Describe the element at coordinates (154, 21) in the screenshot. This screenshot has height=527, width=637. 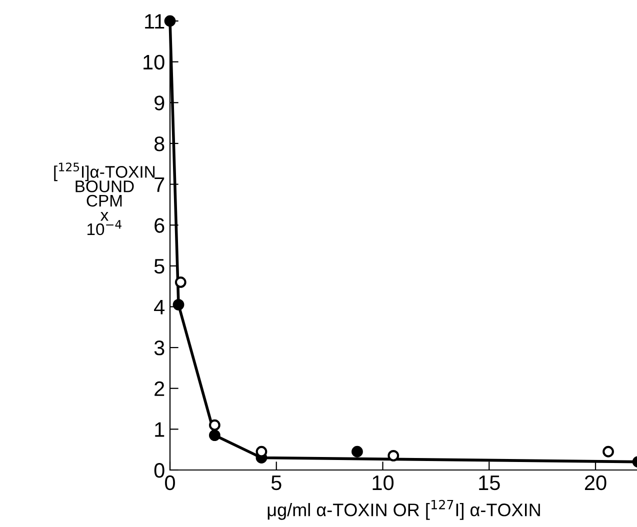
I see `y-tick-label: 11` at that location.